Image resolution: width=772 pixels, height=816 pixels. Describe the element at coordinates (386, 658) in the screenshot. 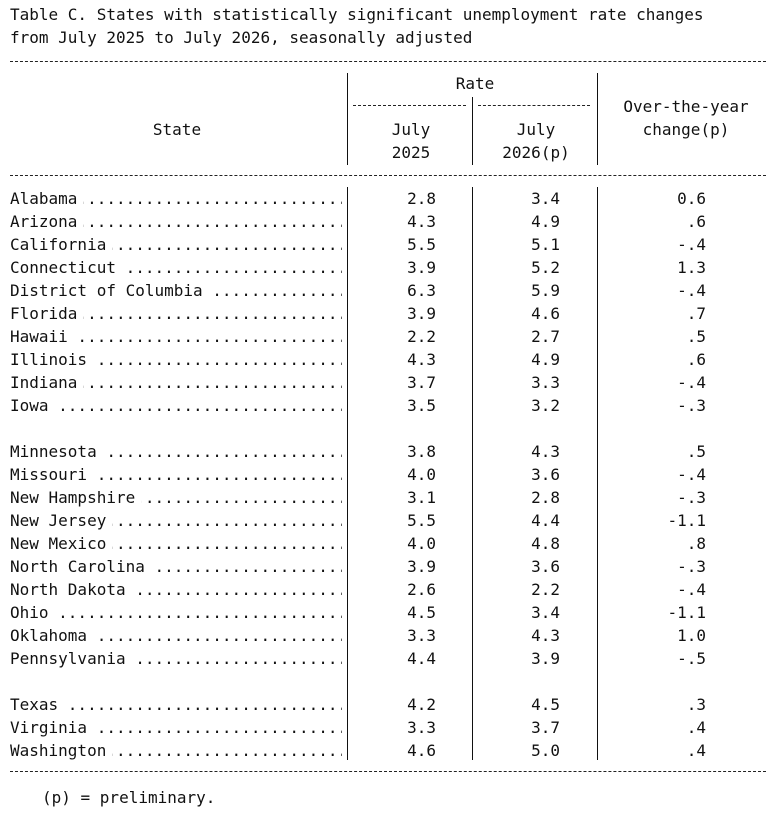

I see `table-row: Pennsylvania 4.4 3.9 -.5` at that location.